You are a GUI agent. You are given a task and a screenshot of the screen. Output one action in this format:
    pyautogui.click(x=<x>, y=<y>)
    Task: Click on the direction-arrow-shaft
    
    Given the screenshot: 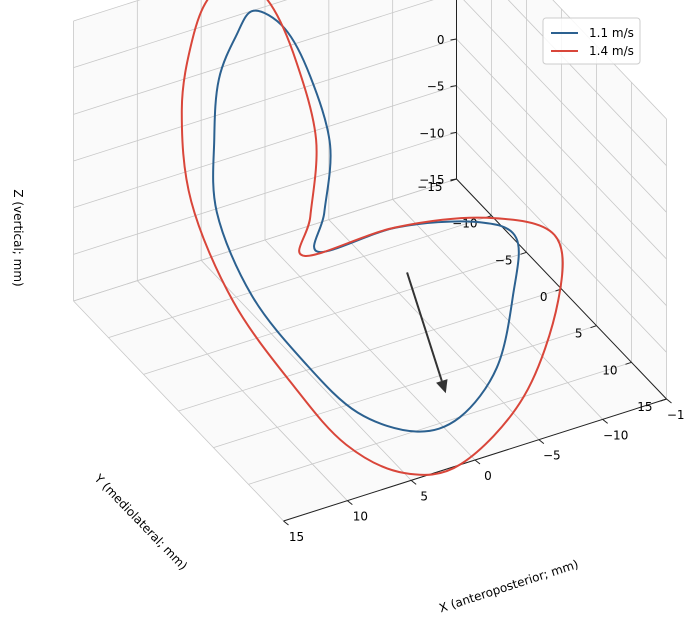 What is the action you would take?
    pyautogui.click(x=424, y=327)
    